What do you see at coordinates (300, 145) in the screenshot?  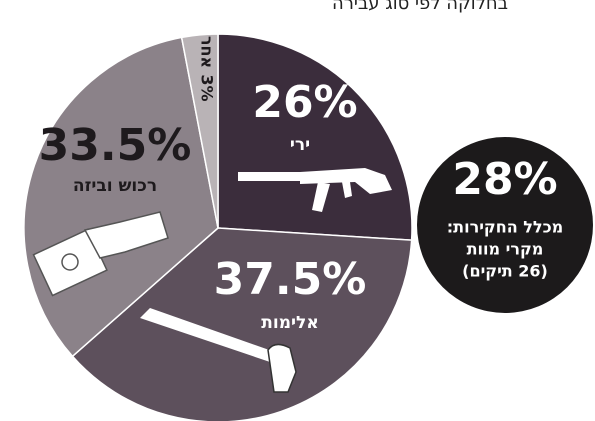 I see `category-label: ירי` at bounding box center [300, 145].